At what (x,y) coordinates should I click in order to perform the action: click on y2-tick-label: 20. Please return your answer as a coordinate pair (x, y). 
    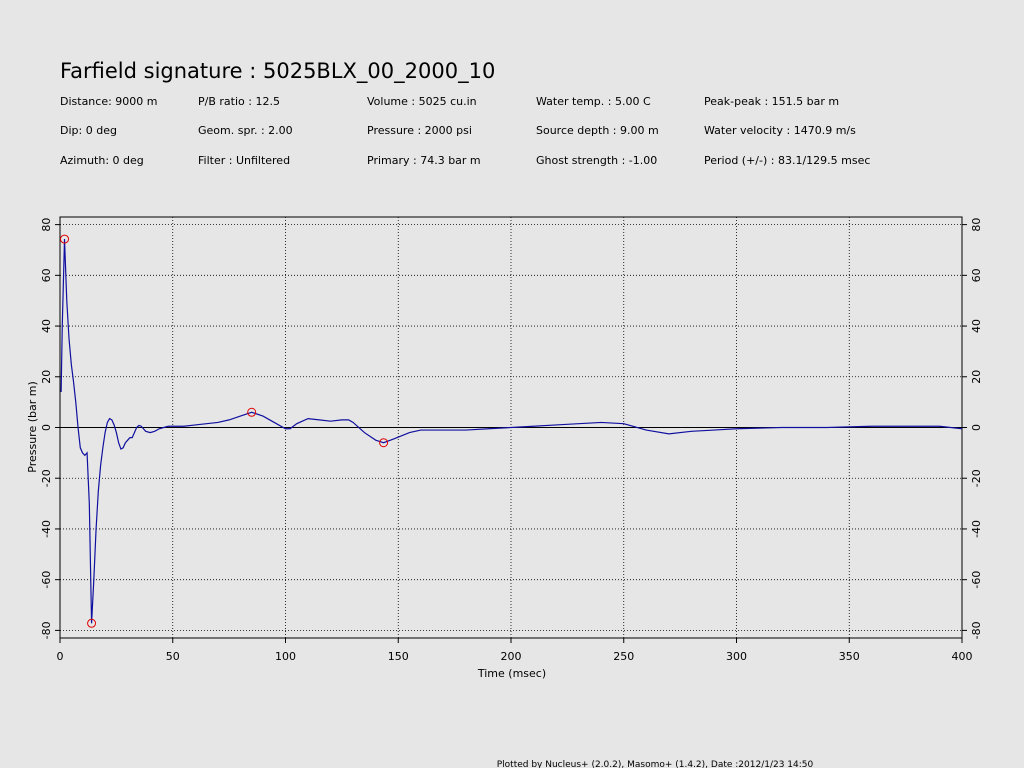
    Looking at the image, I should click on (976, 377).